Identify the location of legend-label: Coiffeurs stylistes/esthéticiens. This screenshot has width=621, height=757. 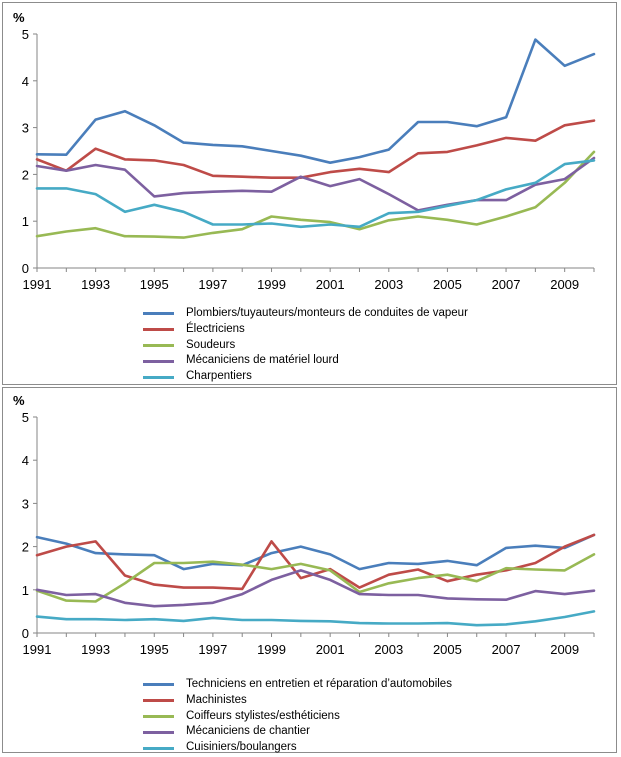
(263, 715).